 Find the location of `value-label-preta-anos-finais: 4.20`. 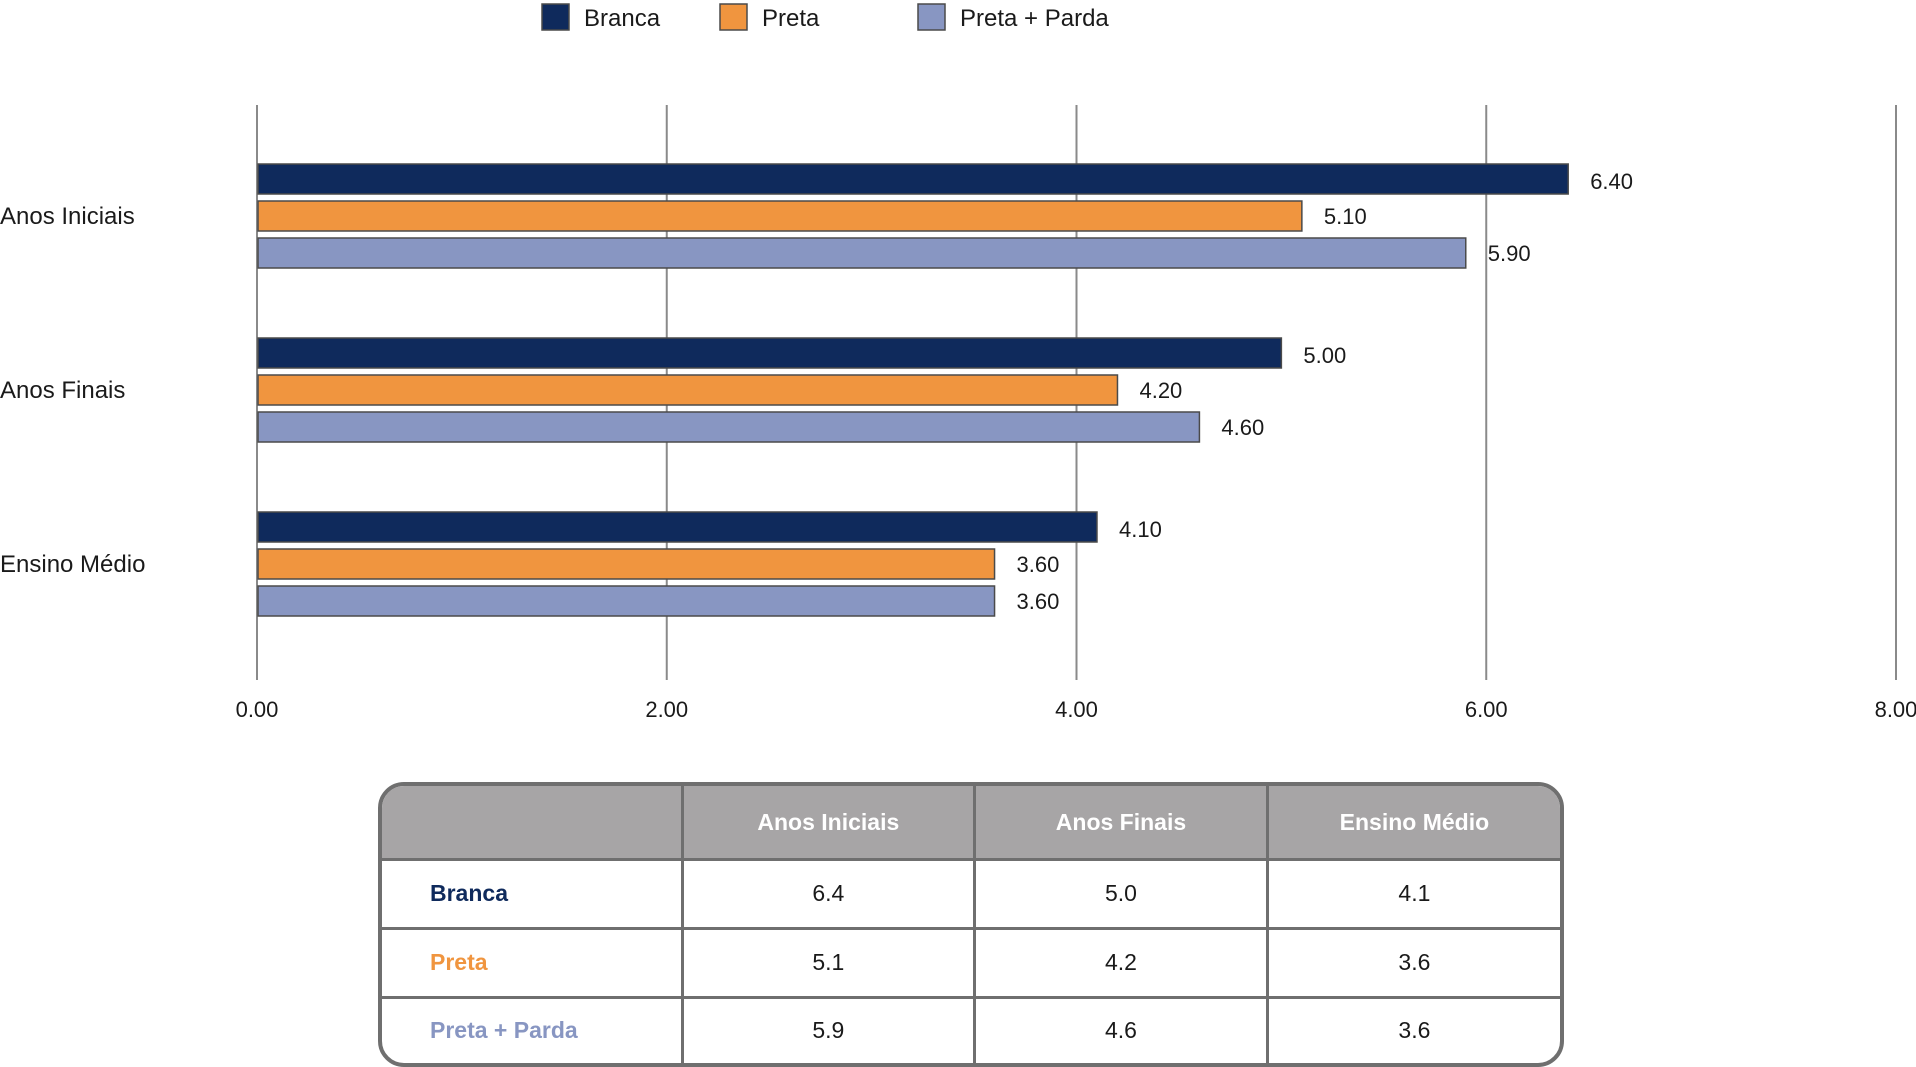

value-label-preta-anos-finais: 4.20 is located at coordinates (1160, 390).